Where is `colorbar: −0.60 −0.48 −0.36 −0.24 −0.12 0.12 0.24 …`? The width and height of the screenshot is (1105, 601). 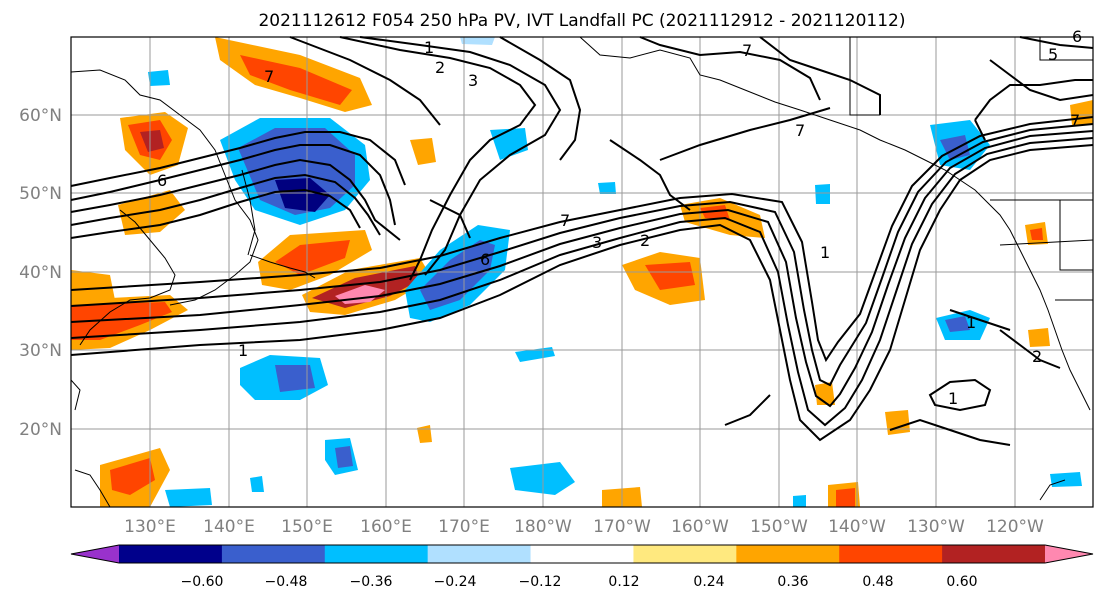
colorbar: −0.60 −0.48 −0.36 −0.24 −0.12 0.12 0.24 … is located at coordinates (582, 567).